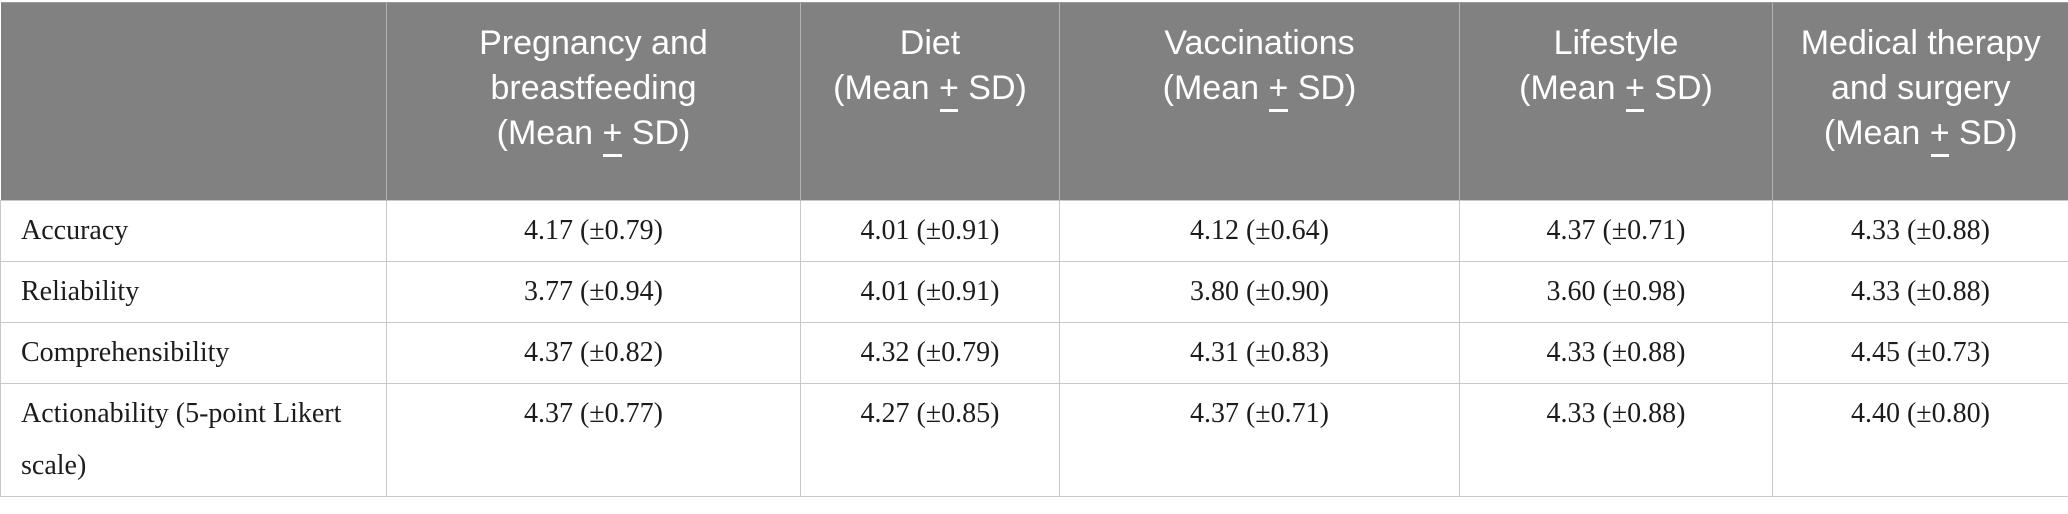 The height and width of the screenshot is (514, 2068). Describe the element at coordinates (194, 231) in the screenshot. I see `row-label-accuracy: Accuracy` at that location.